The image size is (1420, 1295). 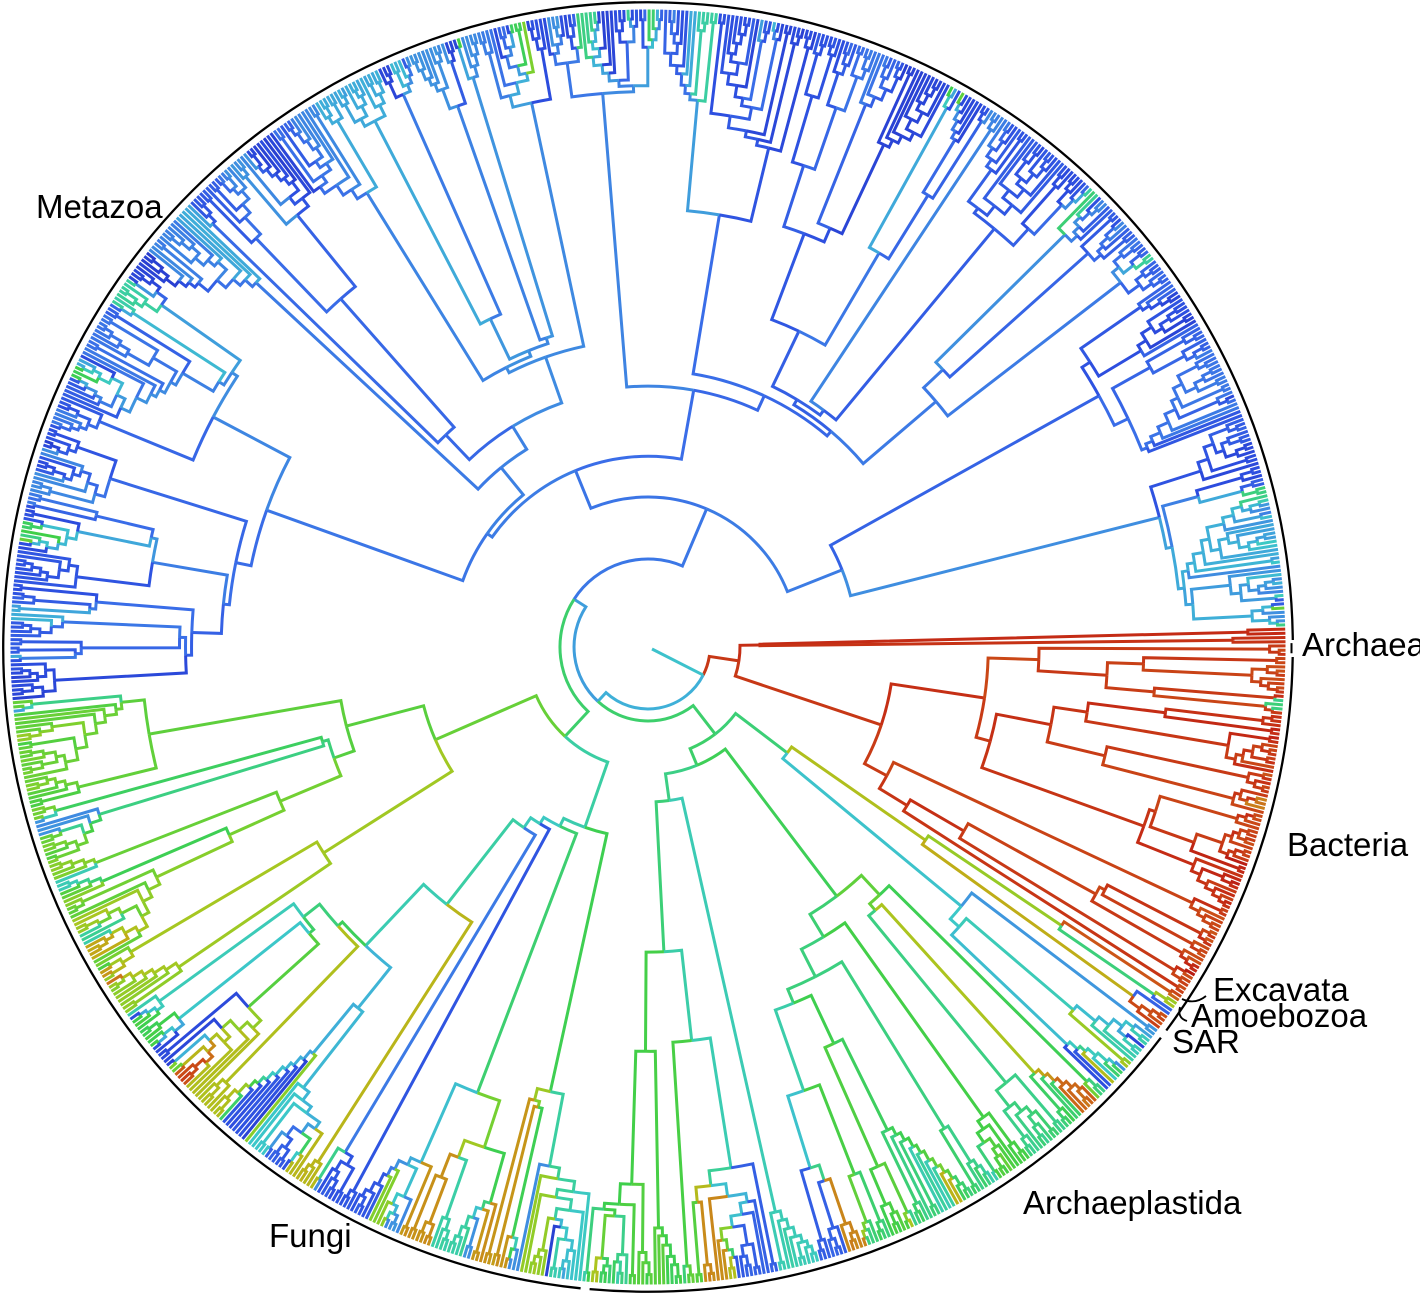 What do you see at coordinates (1361, 644) in the screenshot?
I see `svg-text: Archaea` at bounding box center [1361, 644].